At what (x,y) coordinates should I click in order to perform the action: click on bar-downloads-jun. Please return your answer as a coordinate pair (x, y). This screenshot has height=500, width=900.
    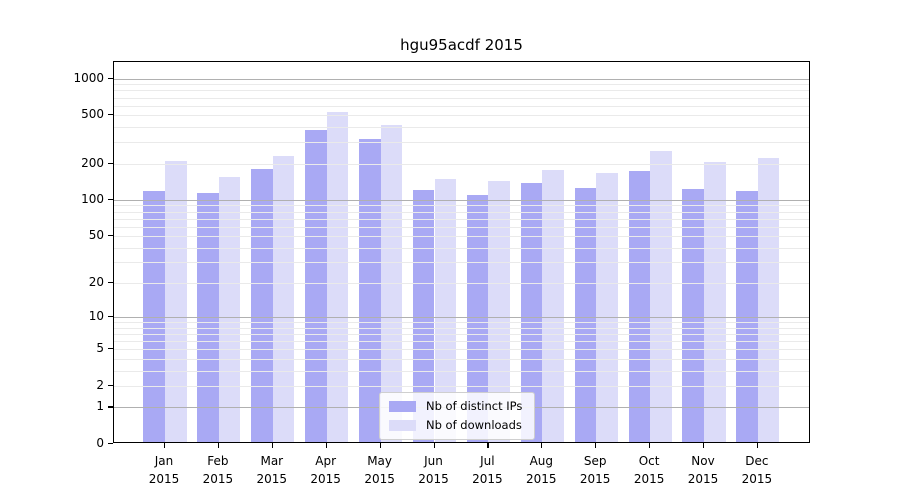
    Looking at the image, I should click on (445, 310).